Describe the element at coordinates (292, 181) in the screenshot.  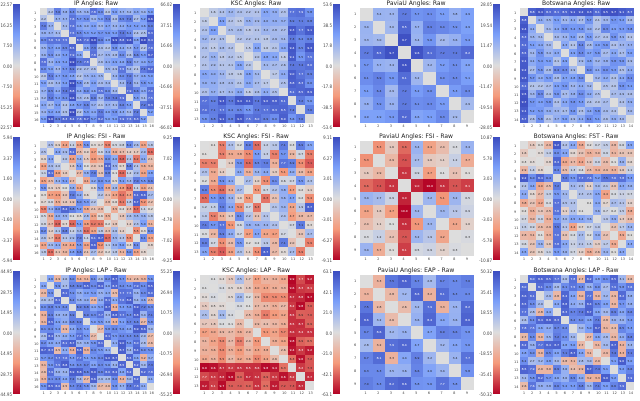
I see `heatmap-cell: 0.7` at that location.